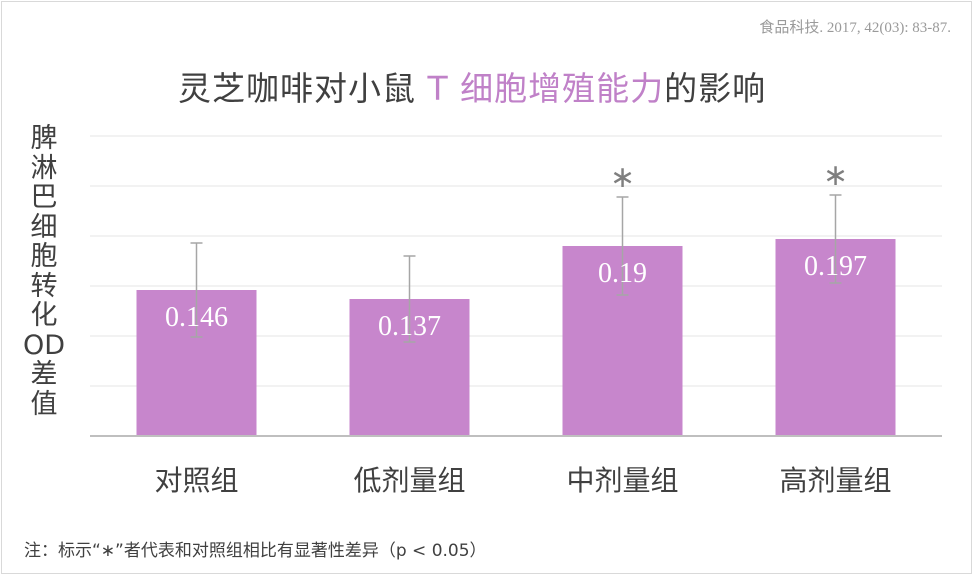 The image size is (975, 577). I want to click on category-label-1: 对照组, so click(196, 480).